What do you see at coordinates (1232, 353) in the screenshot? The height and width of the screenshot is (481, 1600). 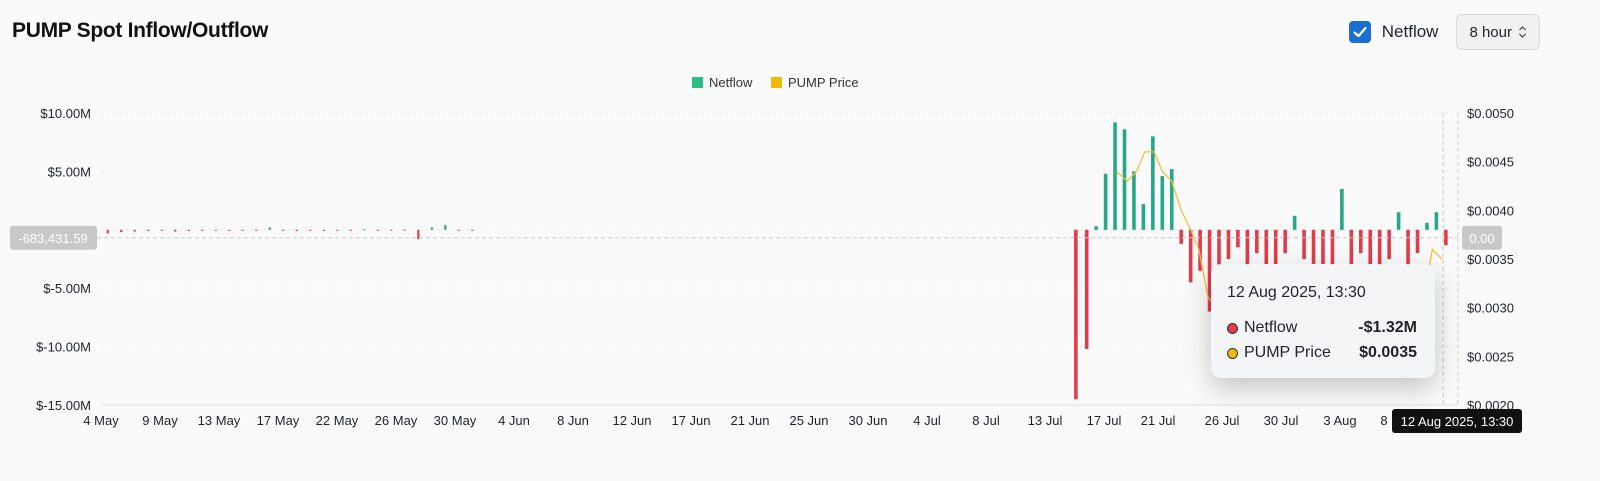 I see `price-dot-icon` at bounding box center [1232, 353].